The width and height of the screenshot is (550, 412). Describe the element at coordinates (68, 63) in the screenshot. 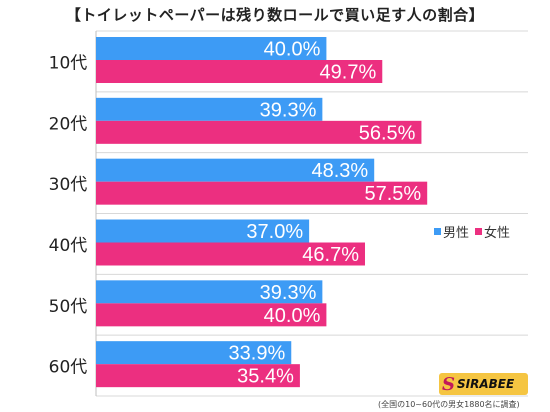

I see `category-label: 10代` at that location.